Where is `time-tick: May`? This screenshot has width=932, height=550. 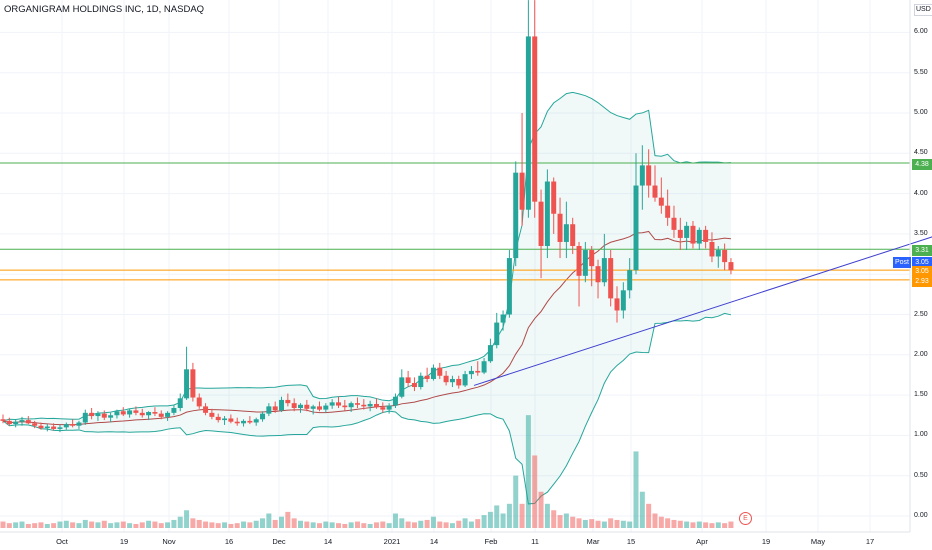
time-tick: May is located at coordinates (818, 541).